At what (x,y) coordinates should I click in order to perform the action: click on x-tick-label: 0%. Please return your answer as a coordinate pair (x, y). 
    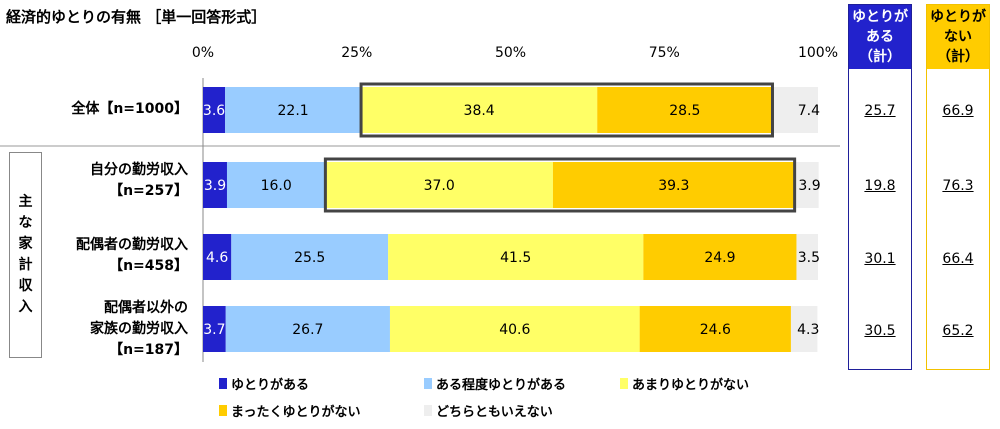
    Looking at the image, I should click on (203, 53).